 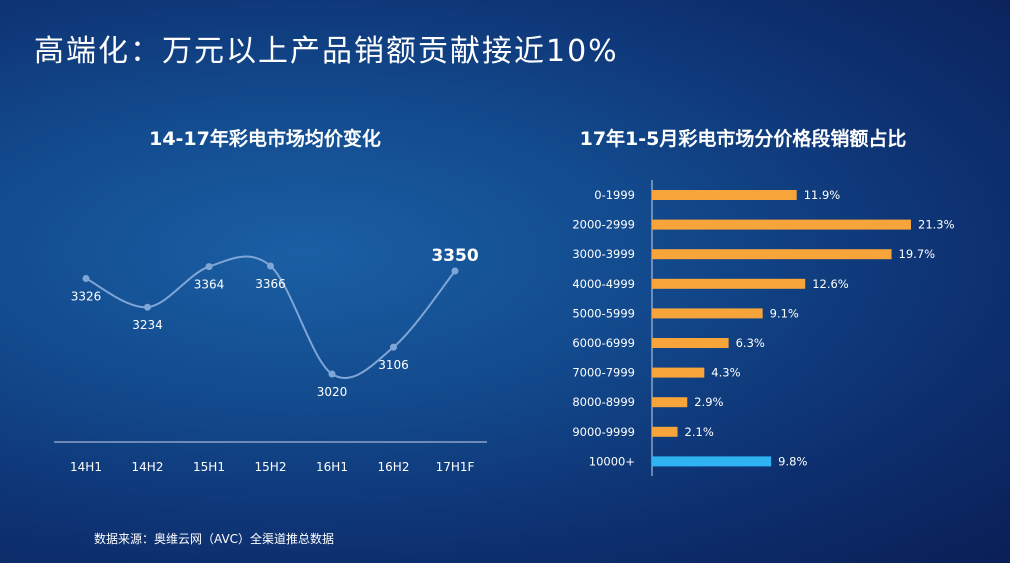 What do you see at coordinates (822, 195) in the screenshot?
I see `bar-value-label: 11.9%` at bounding box center [822, 195].